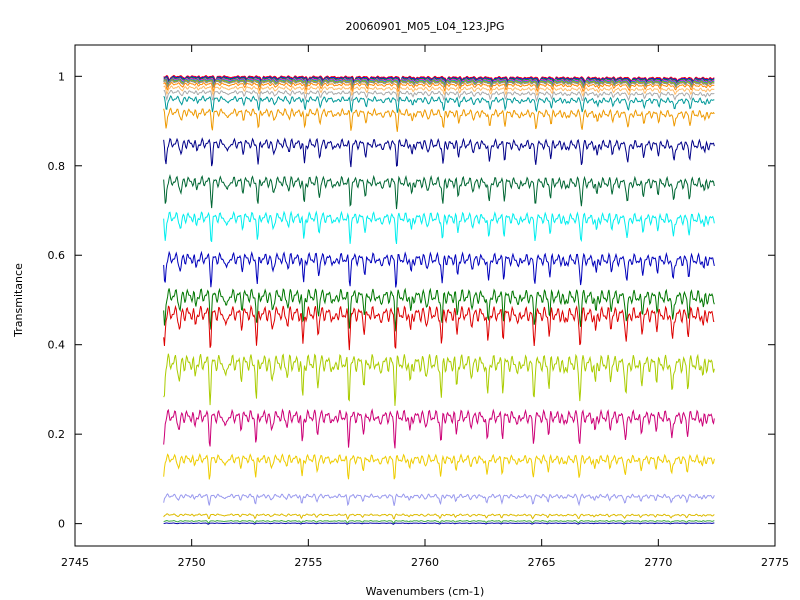  I want to click on x-axis-label: Wavenumbers (cm-1), so click(425, 591).